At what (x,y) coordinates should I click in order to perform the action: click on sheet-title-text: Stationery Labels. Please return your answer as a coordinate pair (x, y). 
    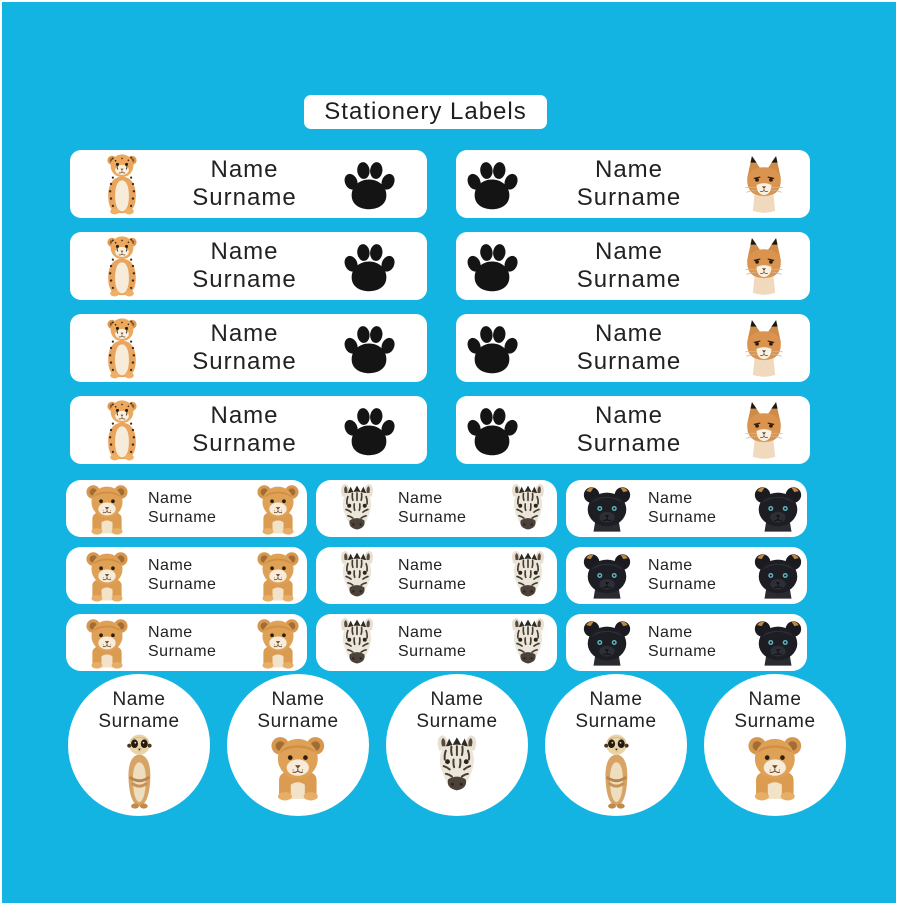
    Looking at the image, I should click on (425, 111).